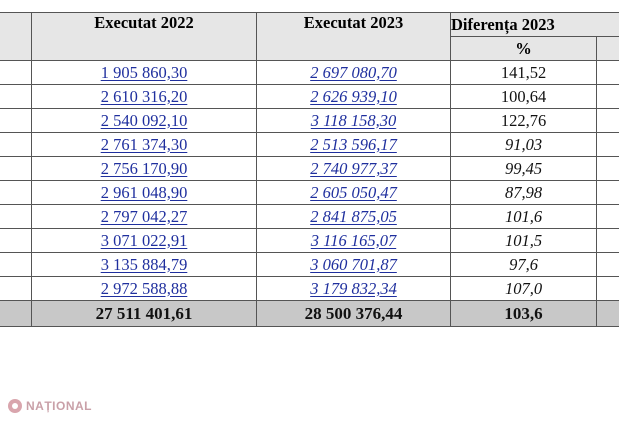  I want to click on cell-executat-2023: 3 060 701,87, so click(353, 264).